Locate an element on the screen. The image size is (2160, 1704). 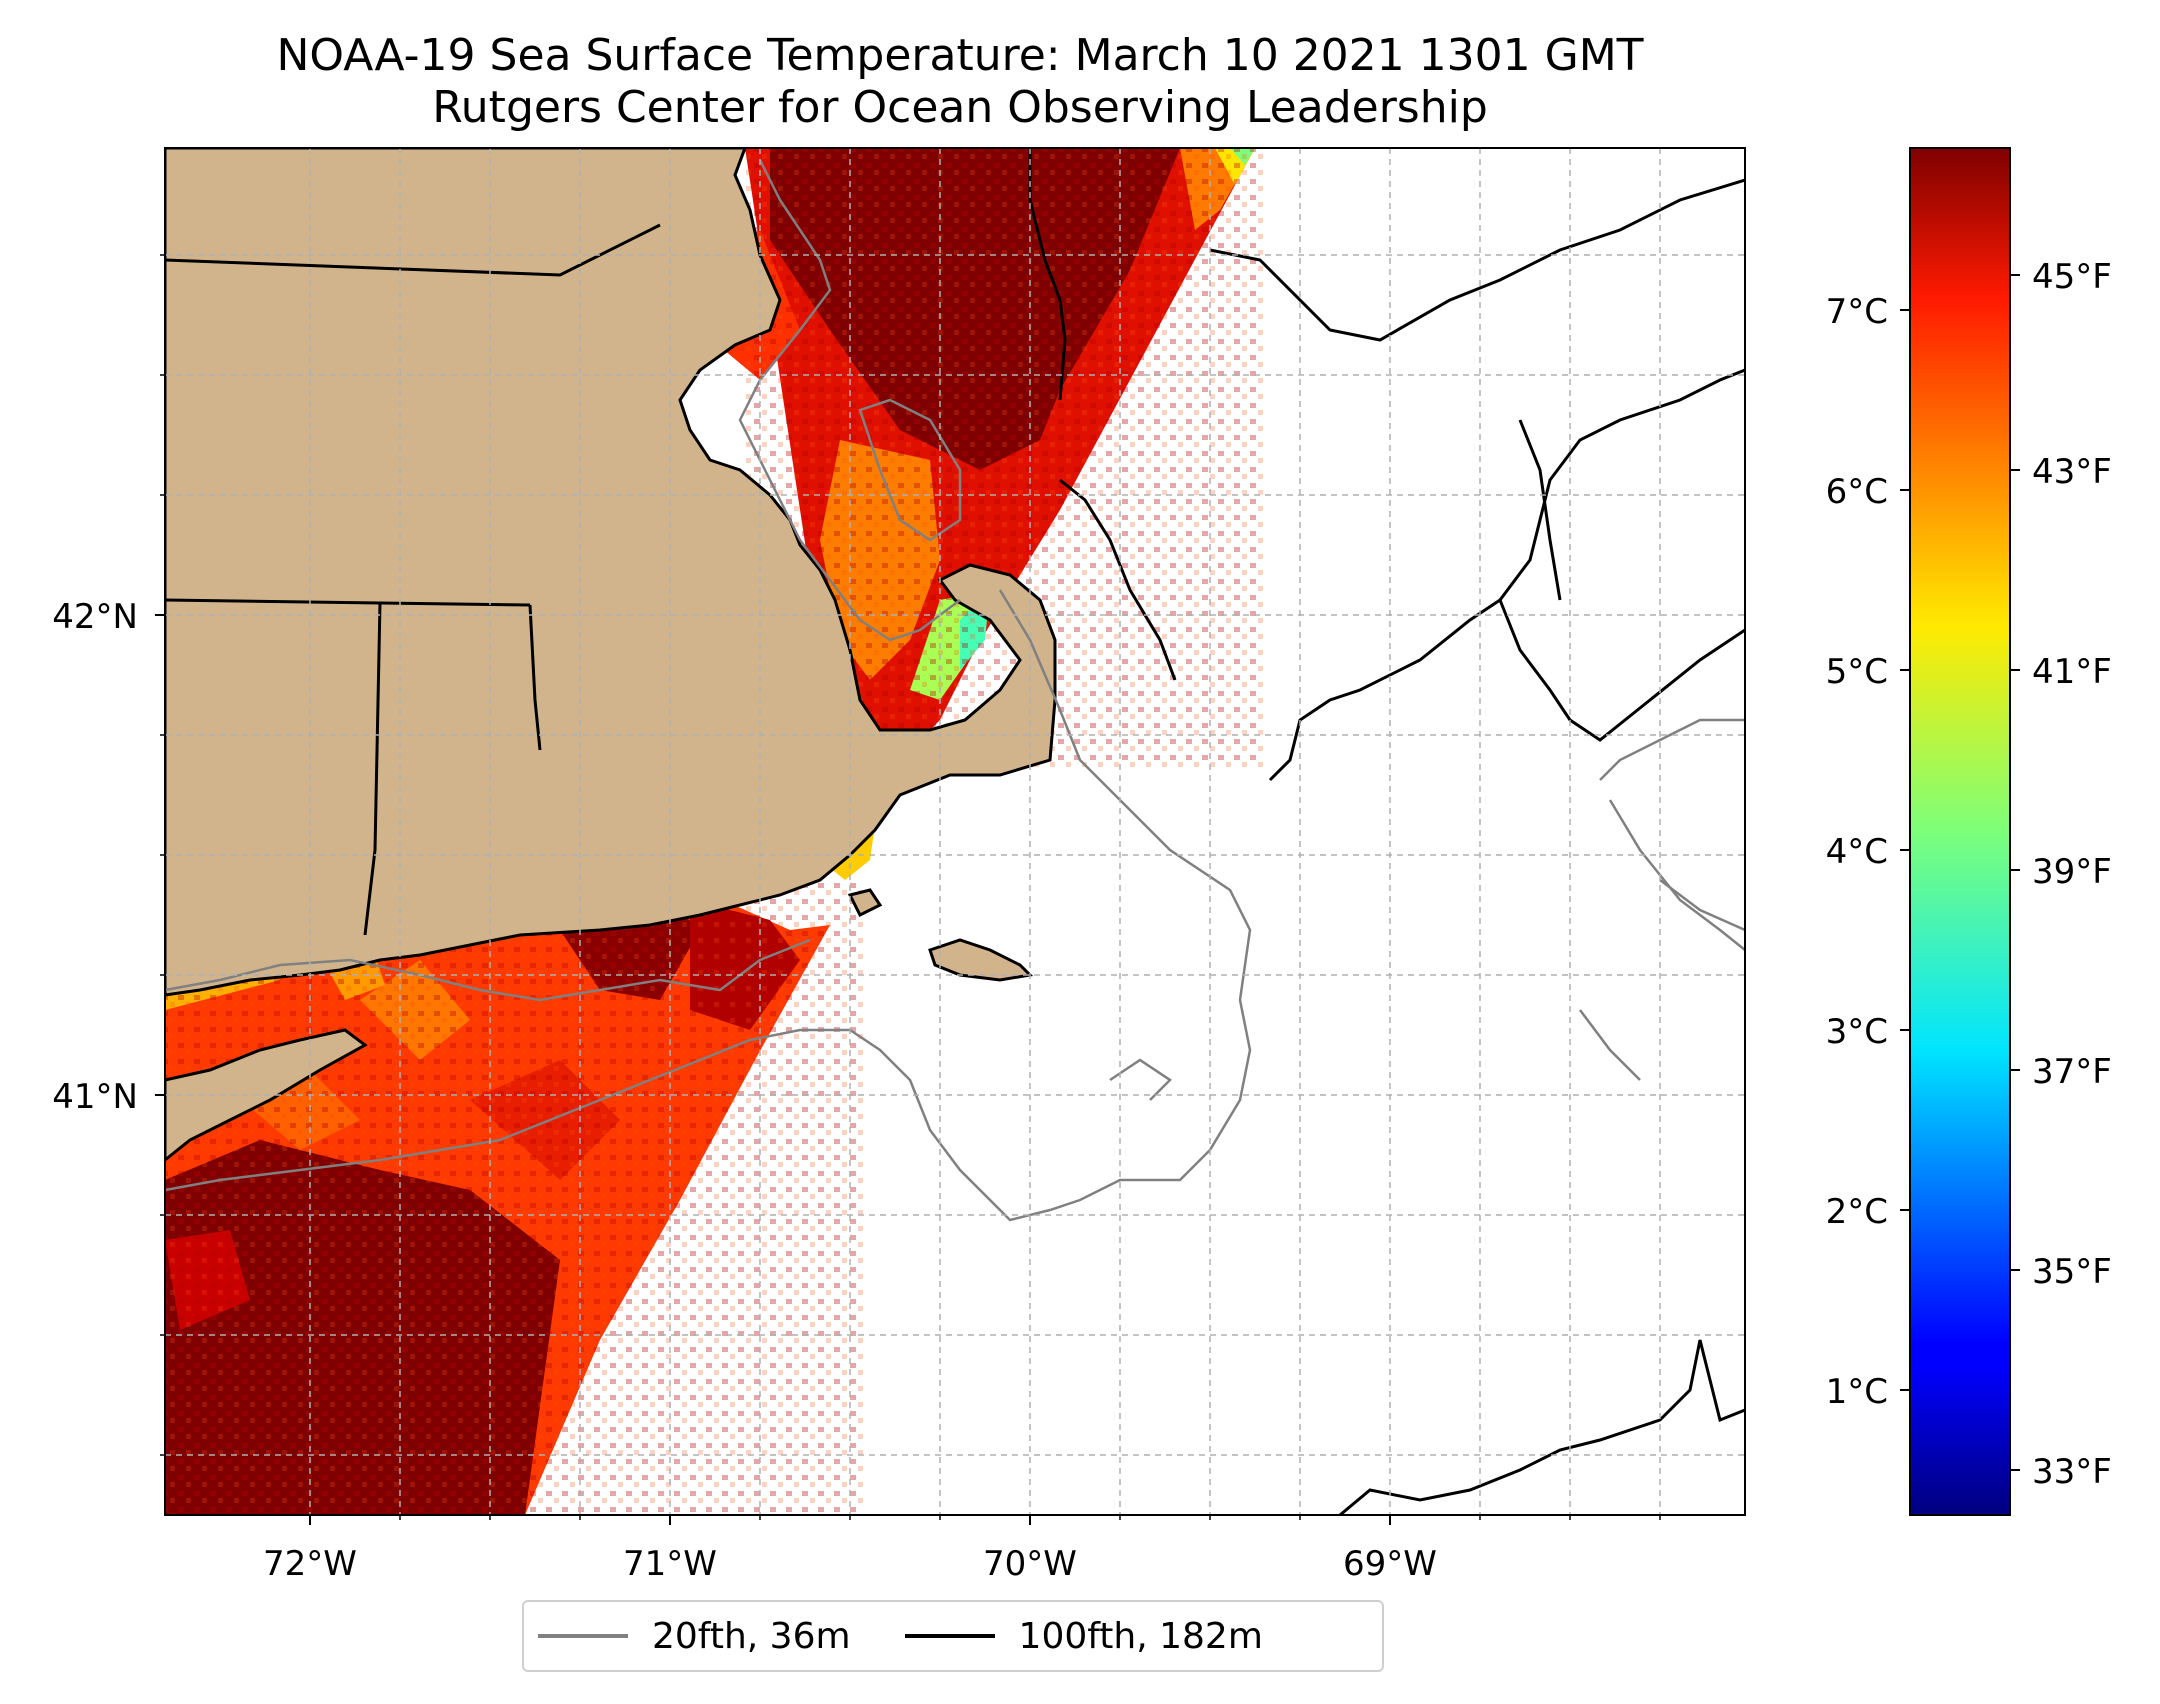
colorbar-ticks is located at coordinates (1960, 872).